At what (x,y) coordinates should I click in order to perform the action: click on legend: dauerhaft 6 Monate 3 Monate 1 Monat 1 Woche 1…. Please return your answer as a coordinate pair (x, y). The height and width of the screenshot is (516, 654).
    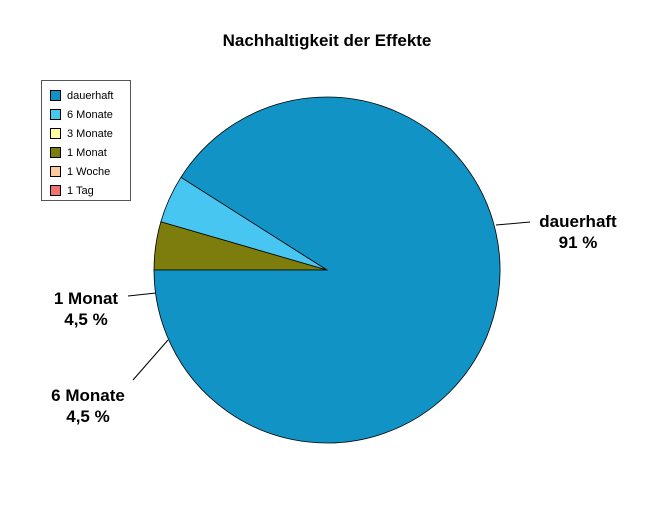
    Looking at the image, I should click on (86, 140).